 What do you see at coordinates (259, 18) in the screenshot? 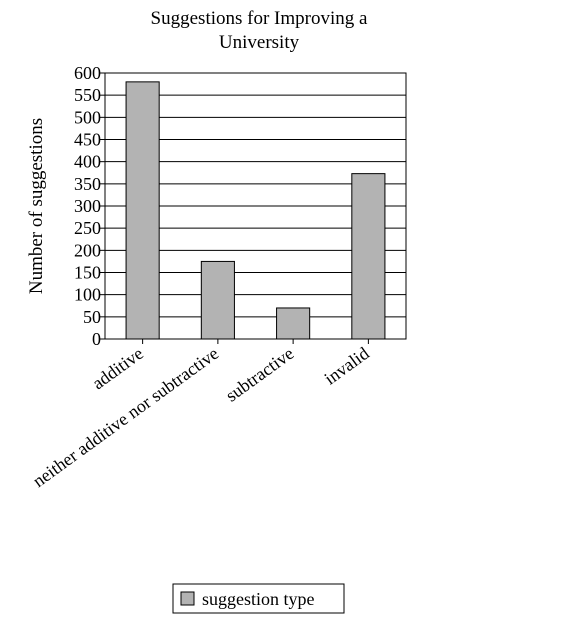
I see `chart-title-line-1: Suggestions for Improving a` at bounding box center [259, 18].